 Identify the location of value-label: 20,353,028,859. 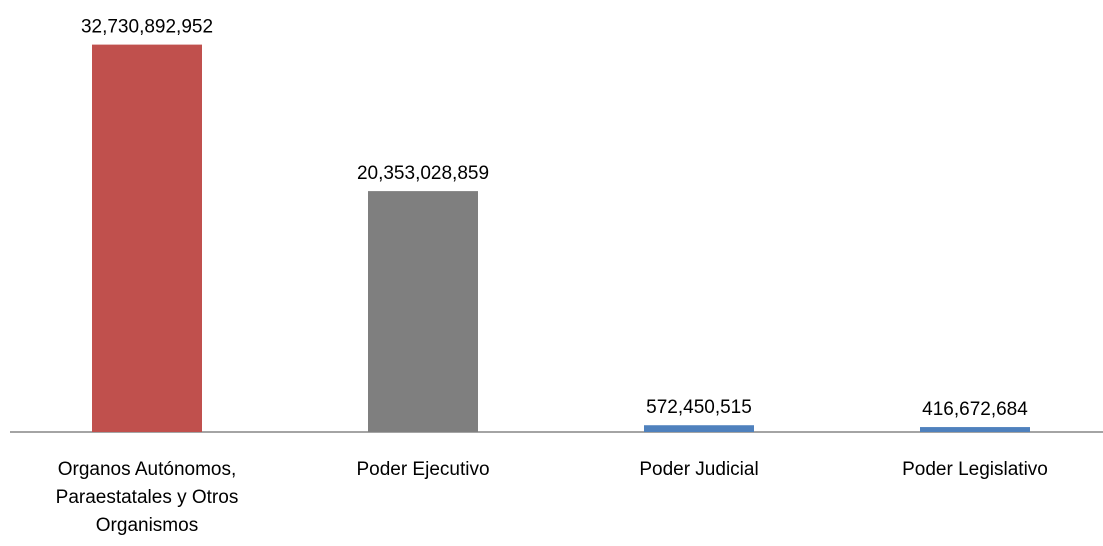
(423, 173).